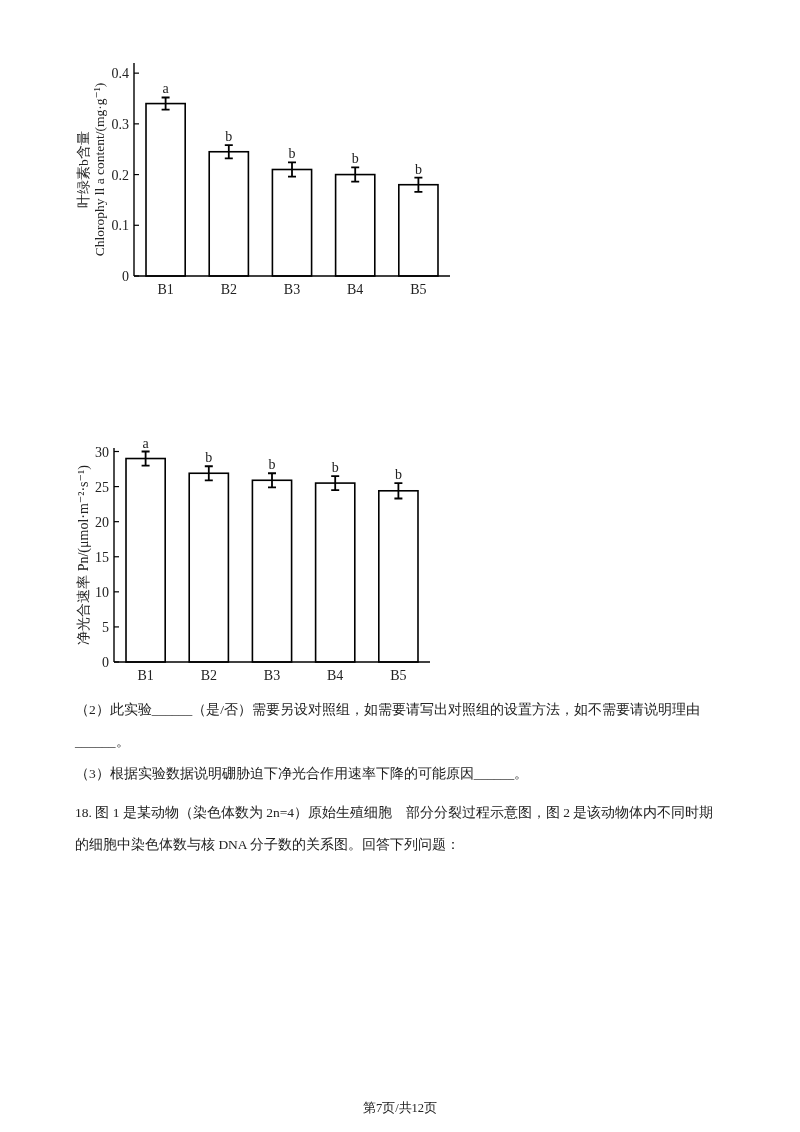  I want to click on y-tick-label: 0.2, so click(120, 175).